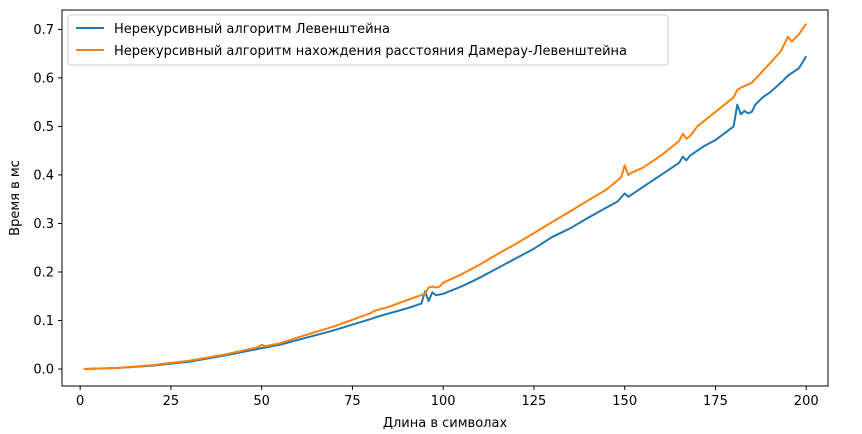 The image size is (862, 434). Describe the element at coordinates (43, 272) in the screenshot. I see `y-tick-label: 0.2` at that location.